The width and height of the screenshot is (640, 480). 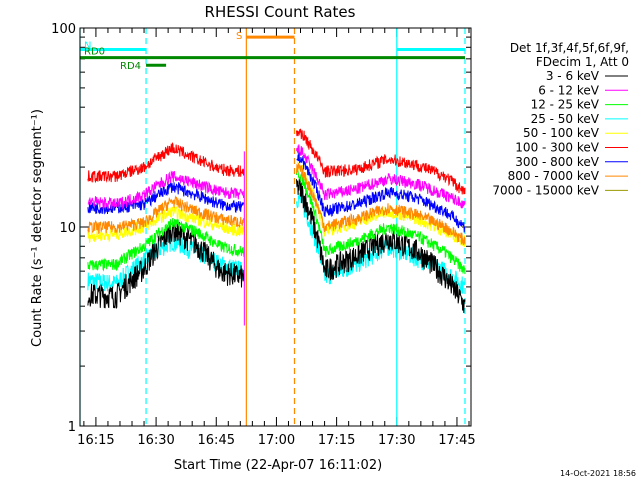 What do you see at coordinates (72, 427) in the screenshot?
I see `y-tick-label-0: 1` at bounding box center [72, 427].